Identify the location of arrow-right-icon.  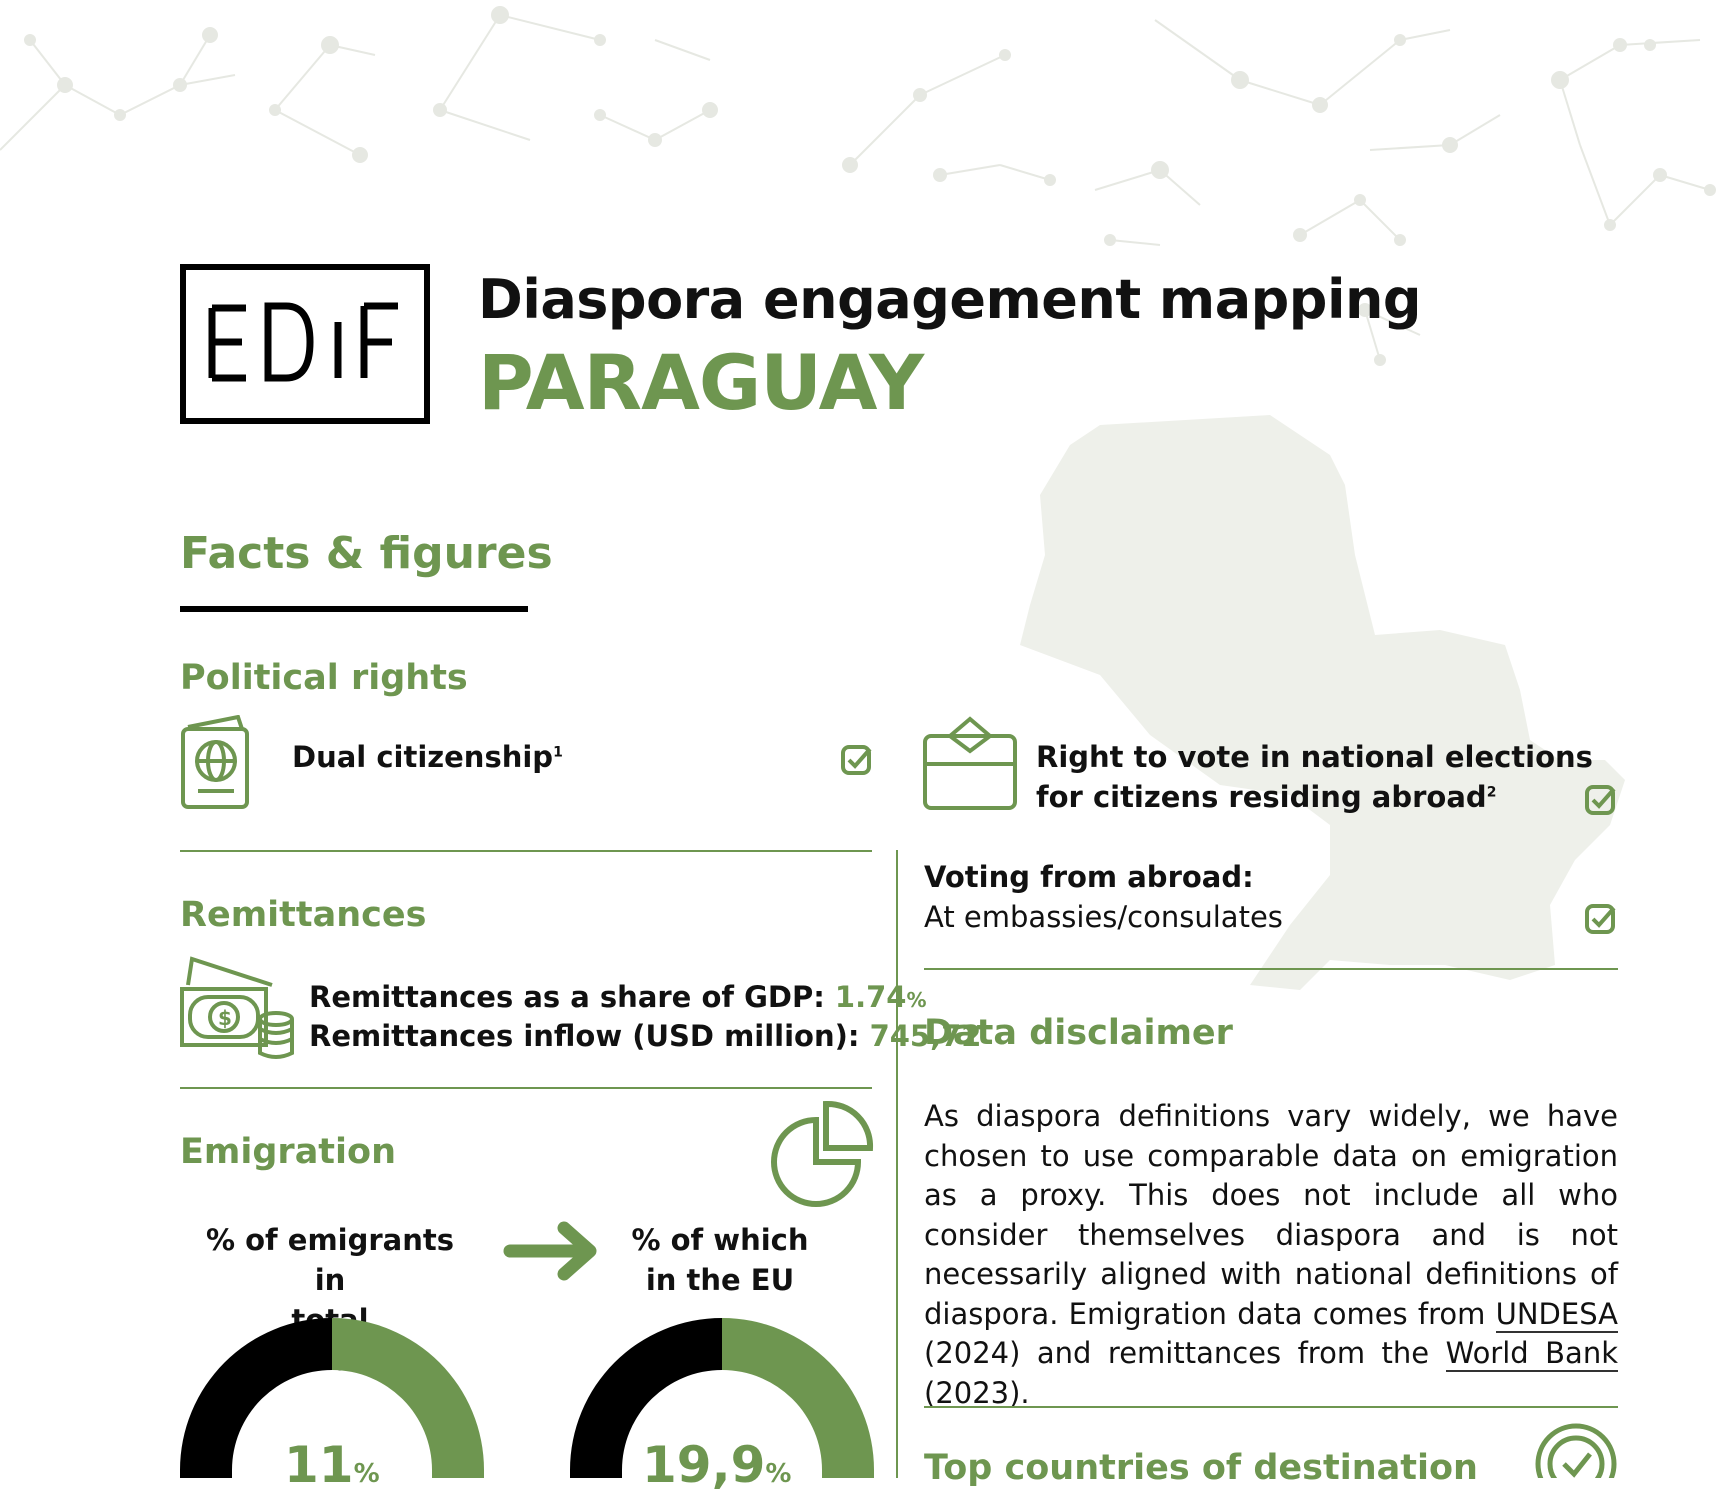
(550, 1251).